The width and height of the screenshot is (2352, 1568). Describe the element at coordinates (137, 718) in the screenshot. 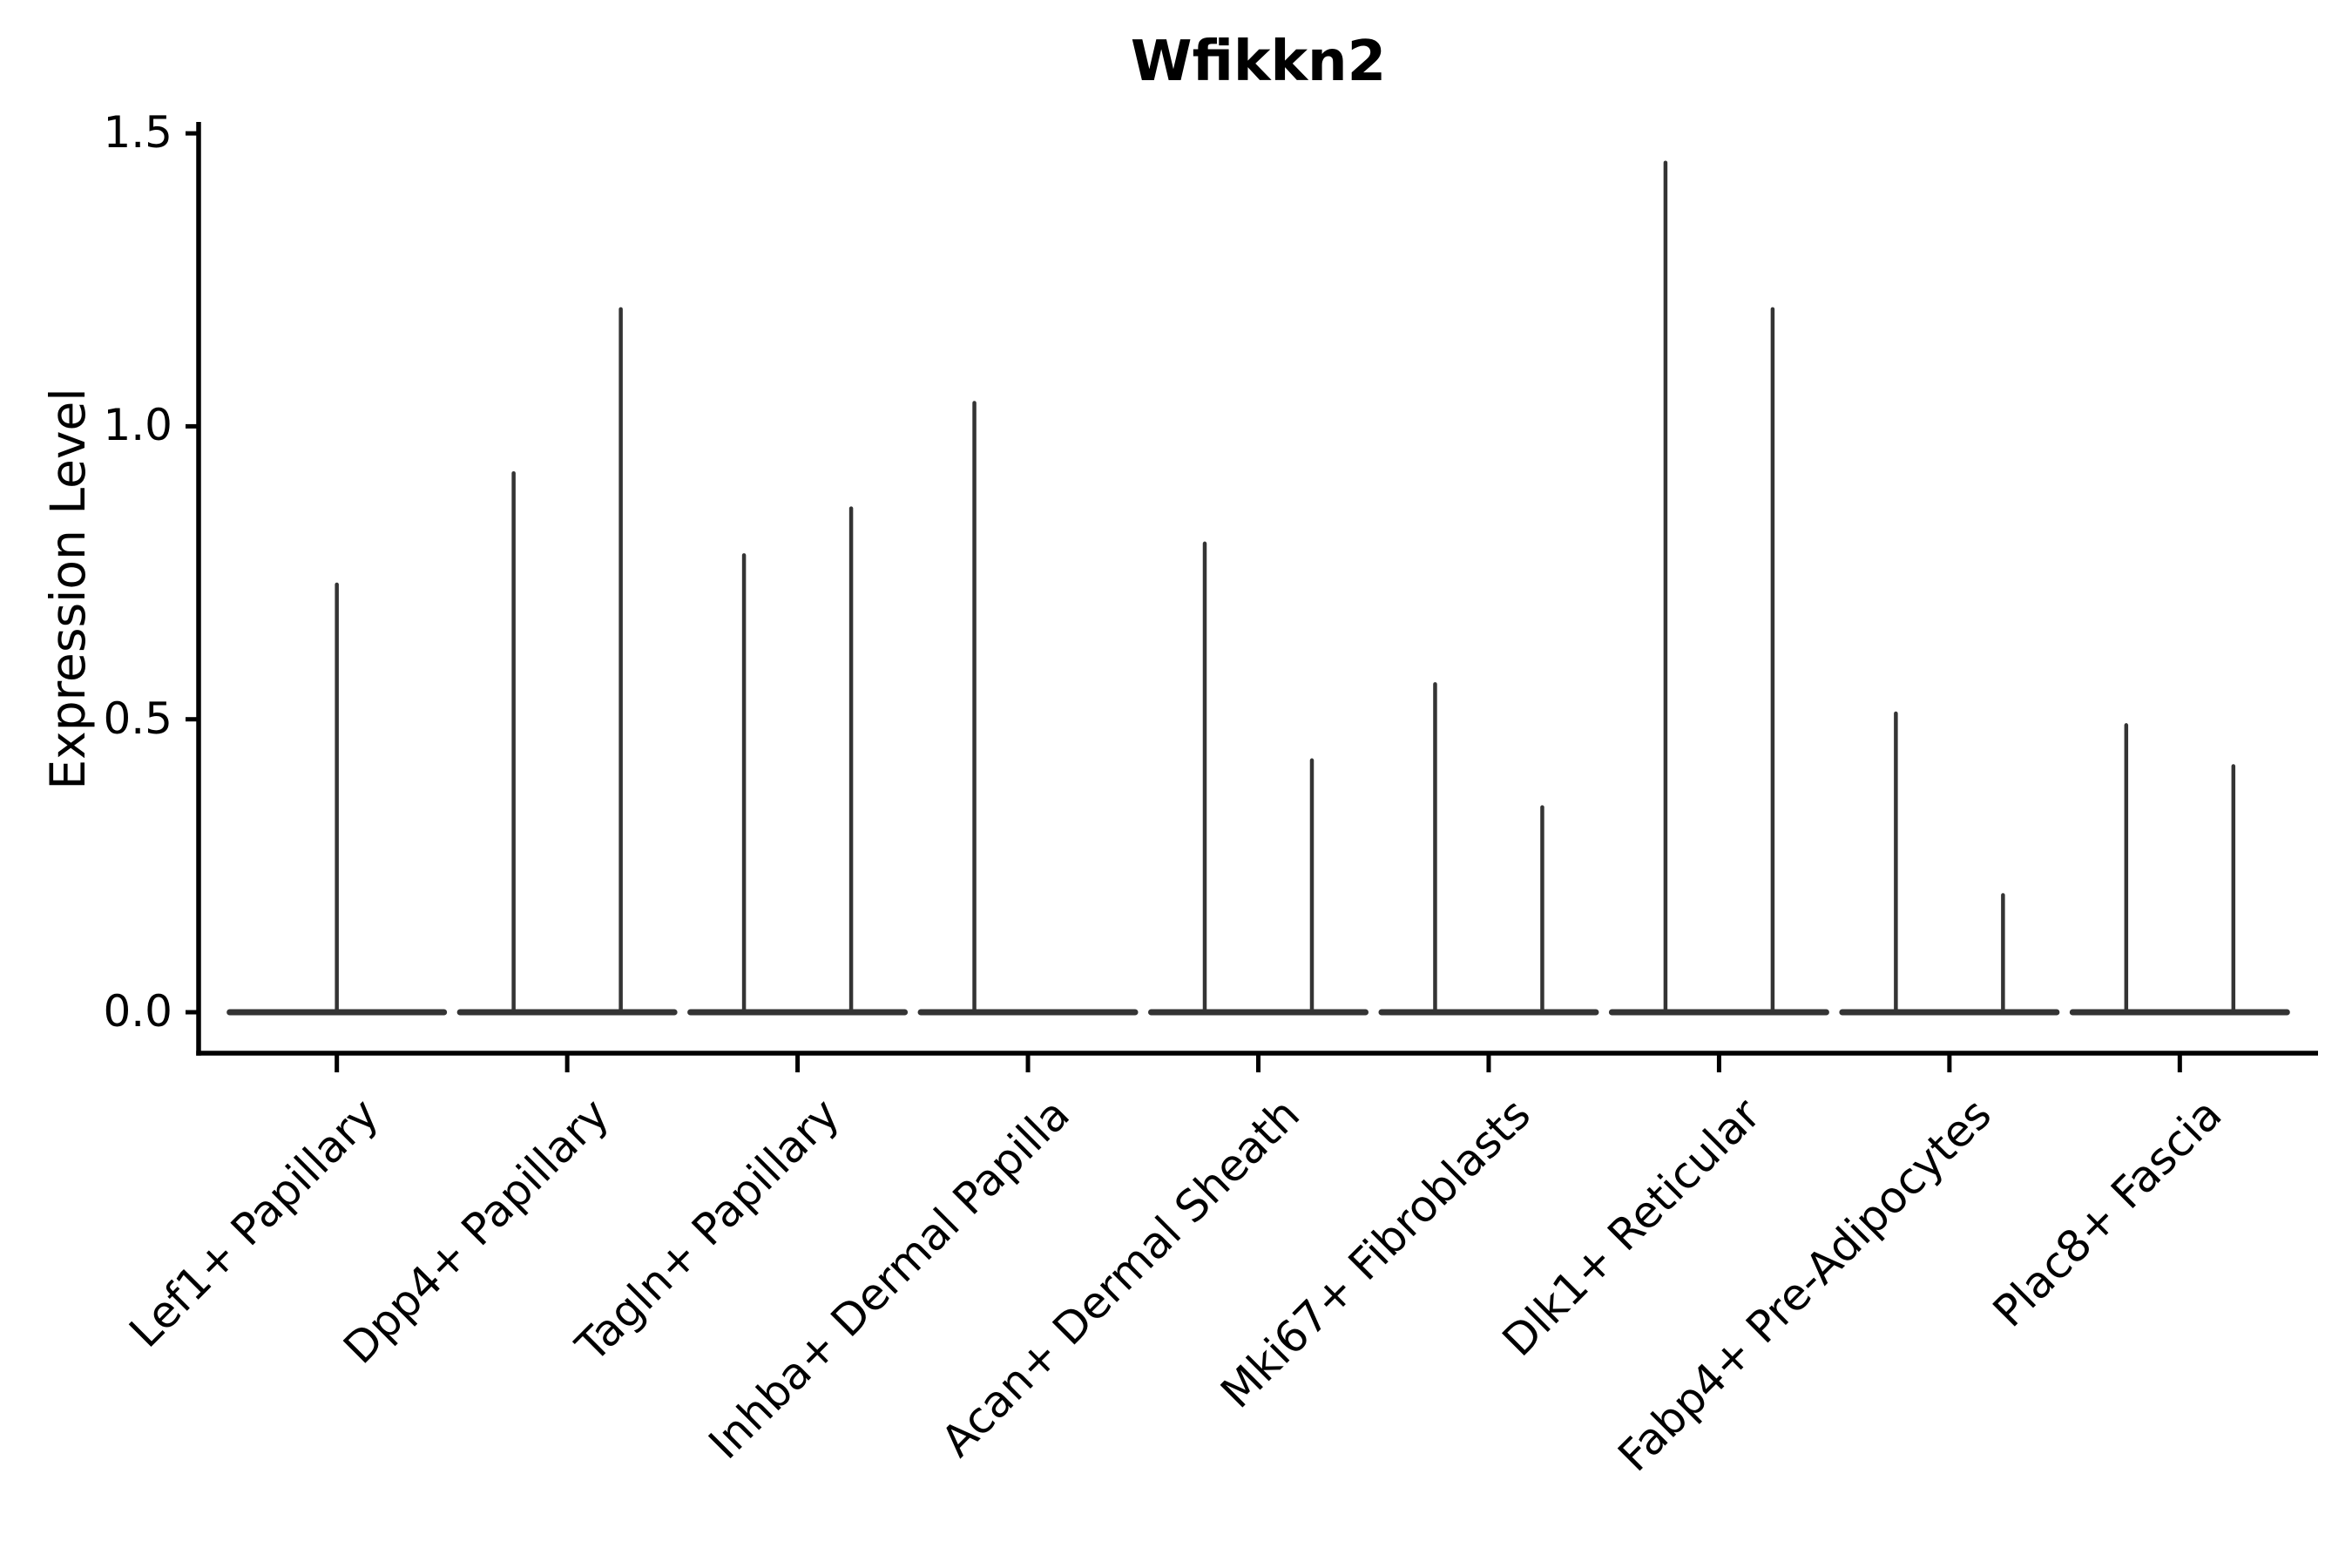

I see `y-tick-label: 0.5` at that location.